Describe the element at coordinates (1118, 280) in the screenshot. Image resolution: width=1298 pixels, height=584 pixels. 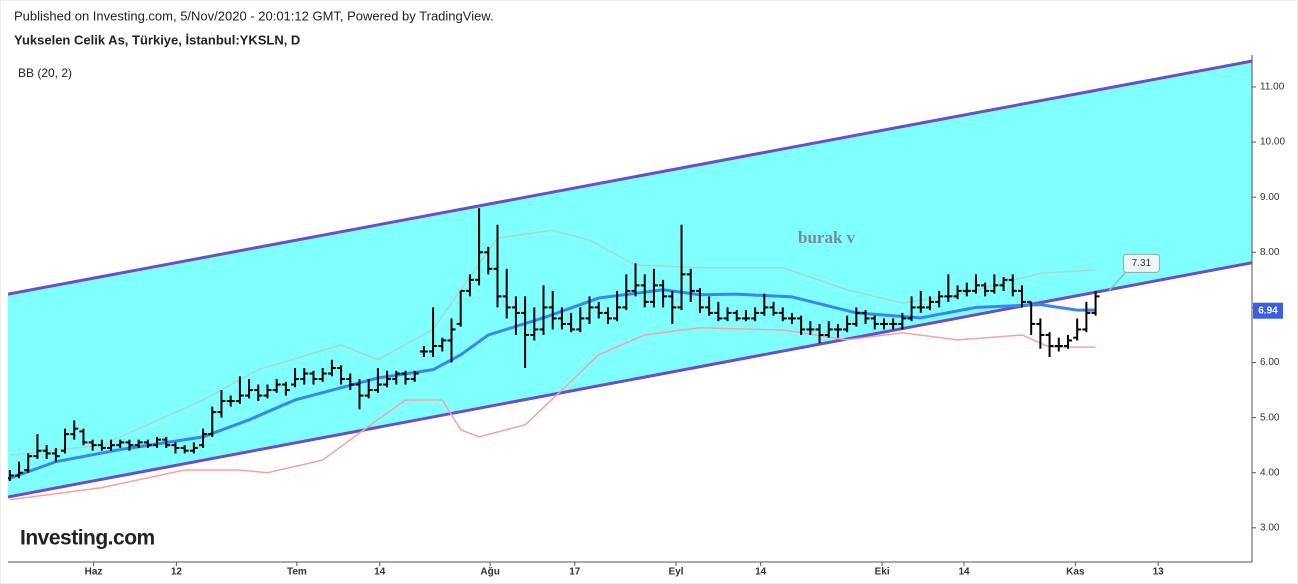
I see `callout-pointer` at that location.